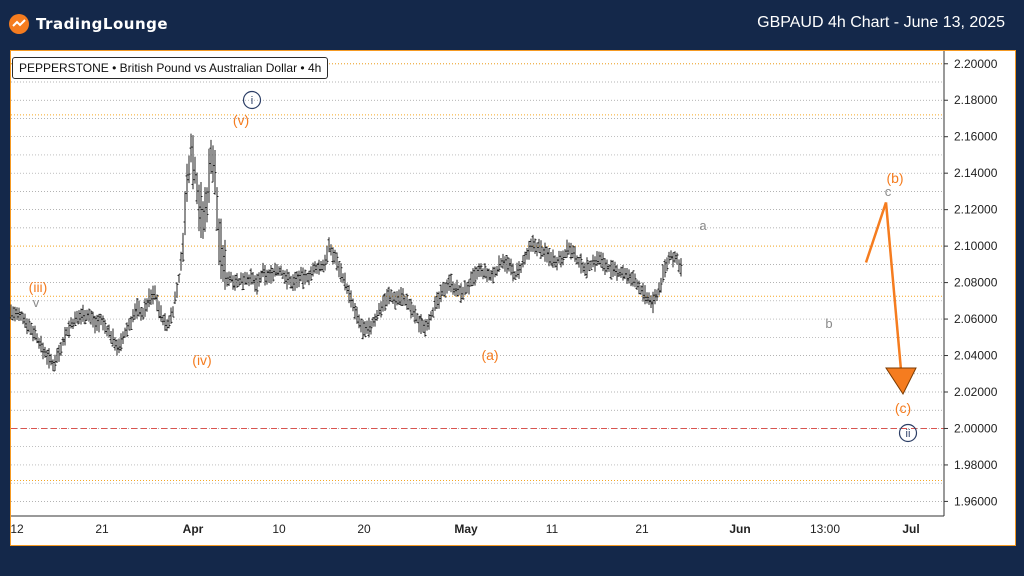 Image resolution: width=1024 pixels, height=576 pixels. What do you see at coordinates (976, 64) in the screenshot?
I see `y-tick-label: 2.20000` at bounding box center [976, 64].